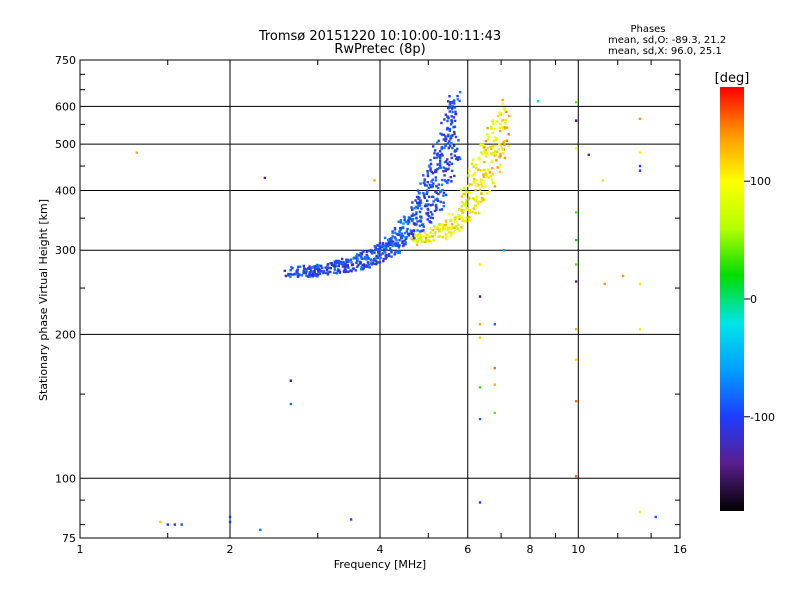 The image size is (800, 600). Describe the element at coordinates (379, 49) in the screenshot. I see `chart-subtitle: RwPretec (8p)` at that location.